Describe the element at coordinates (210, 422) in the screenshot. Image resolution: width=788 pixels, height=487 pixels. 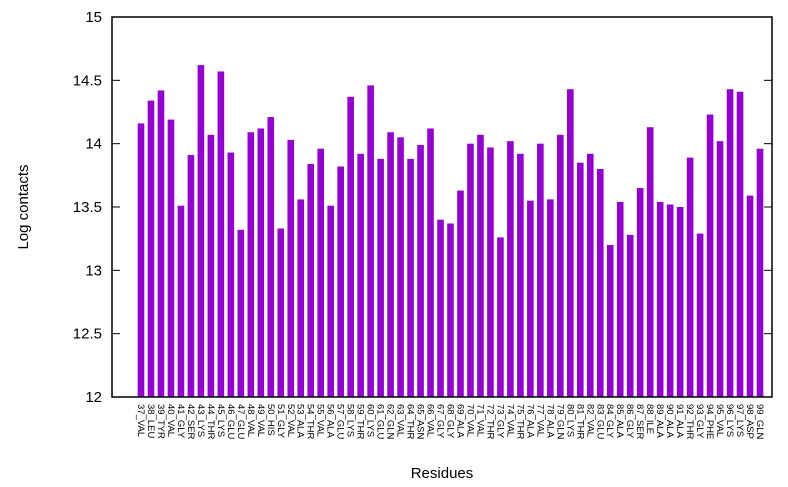
I see `x-tick-label: 44_THR` at that location.